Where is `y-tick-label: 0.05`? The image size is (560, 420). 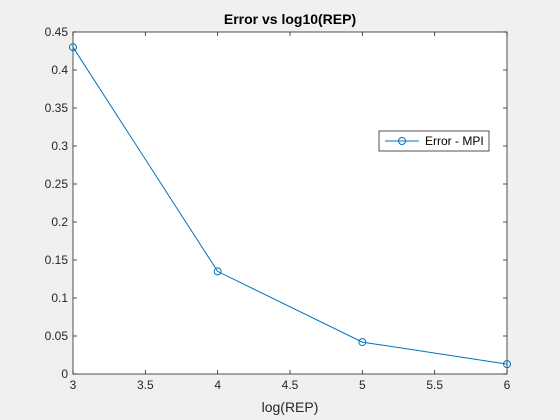 y-tick-label: 0.05 is located at coordinates (57, 336).